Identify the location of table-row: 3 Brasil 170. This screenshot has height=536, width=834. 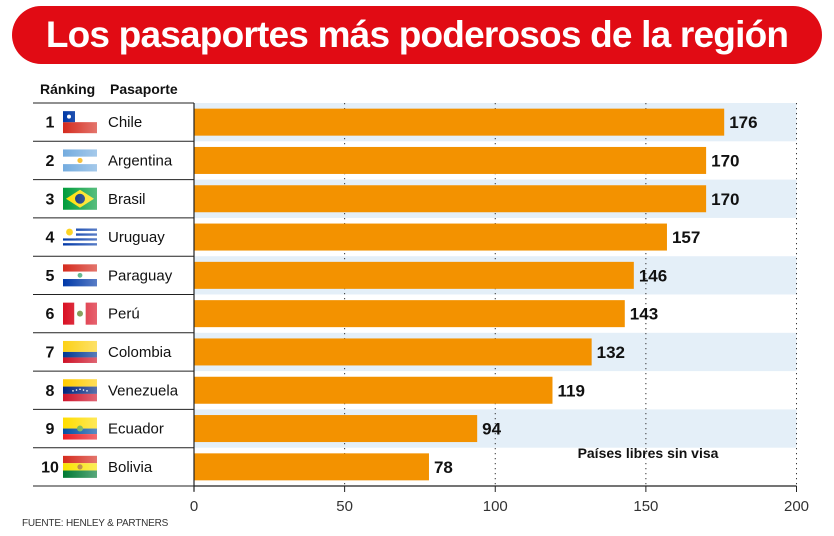
(386, 196).